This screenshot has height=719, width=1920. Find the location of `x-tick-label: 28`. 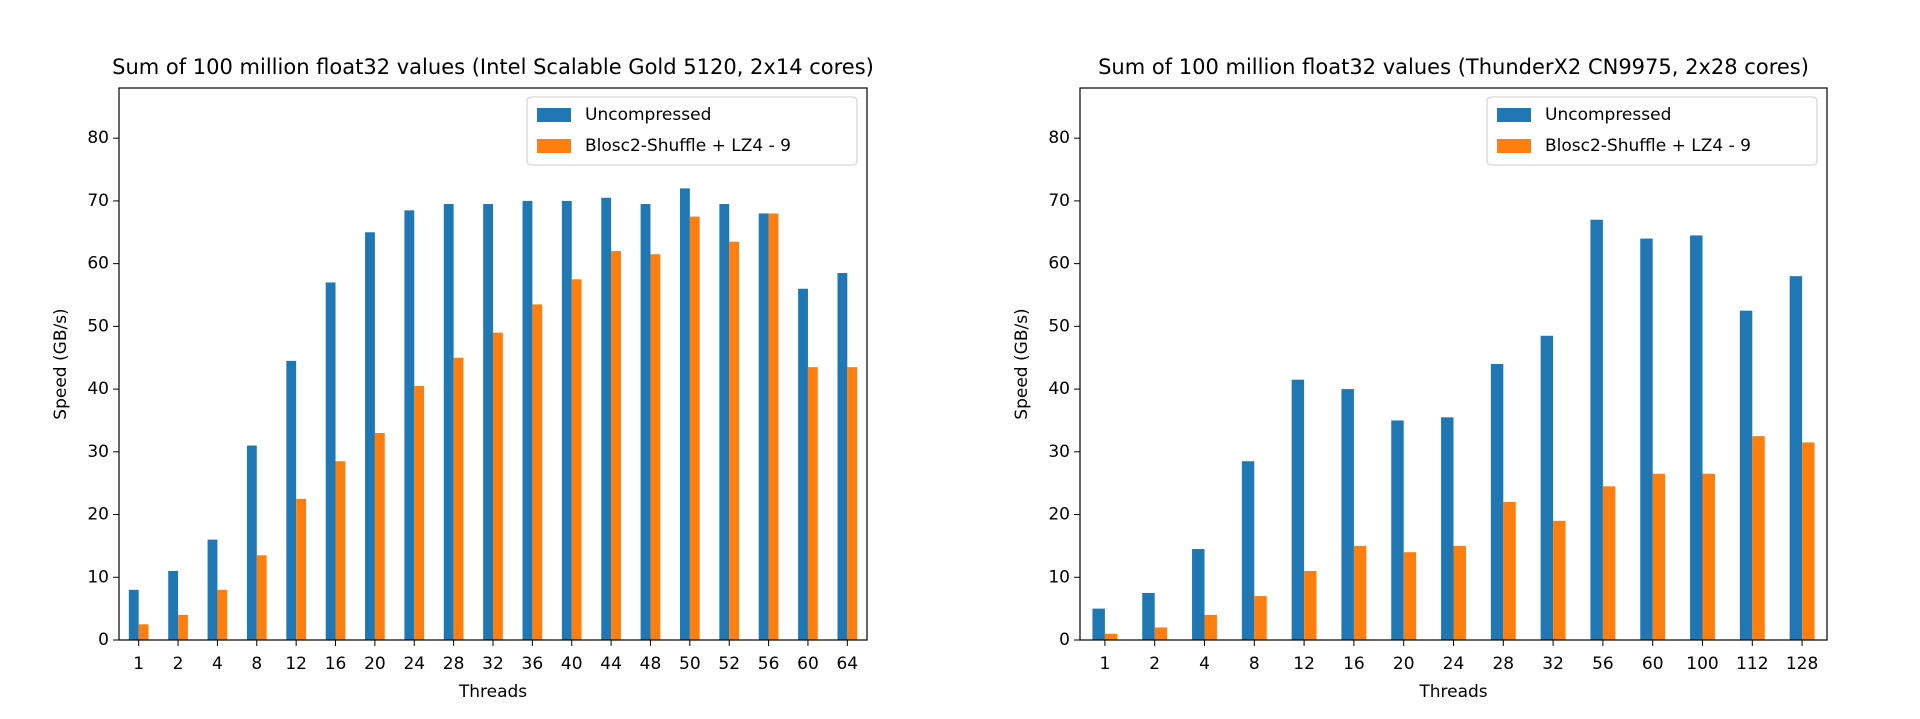

x-tick-label: 28 is located at coordinates (1503, 664).